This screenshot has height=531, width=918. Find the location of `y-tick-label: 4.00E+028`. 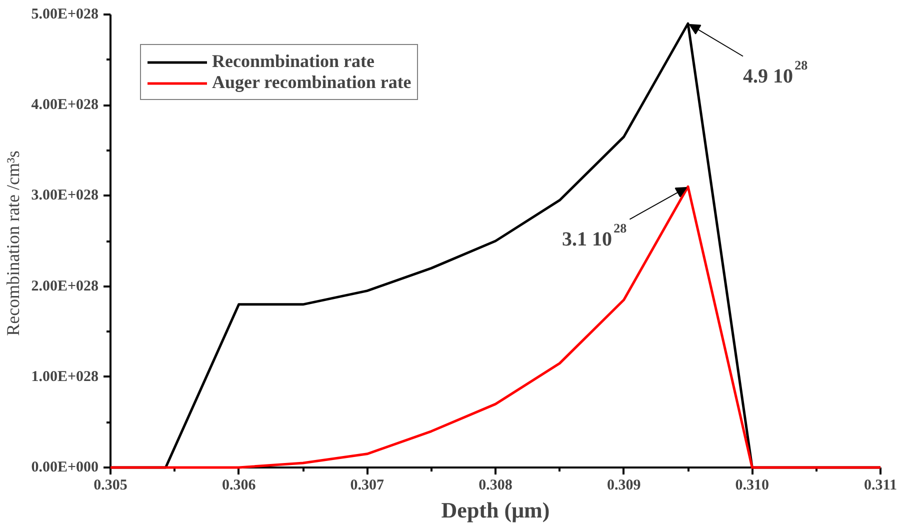

y-tick-label: 4.00E+028 is located at coordinates (65, 105).